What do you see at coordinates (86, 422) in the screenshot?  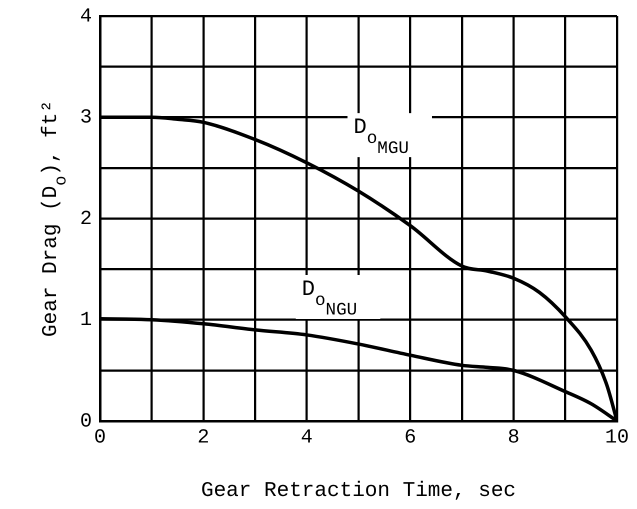 I see `y-tick-label: 0` at bounding box center [86, 422].